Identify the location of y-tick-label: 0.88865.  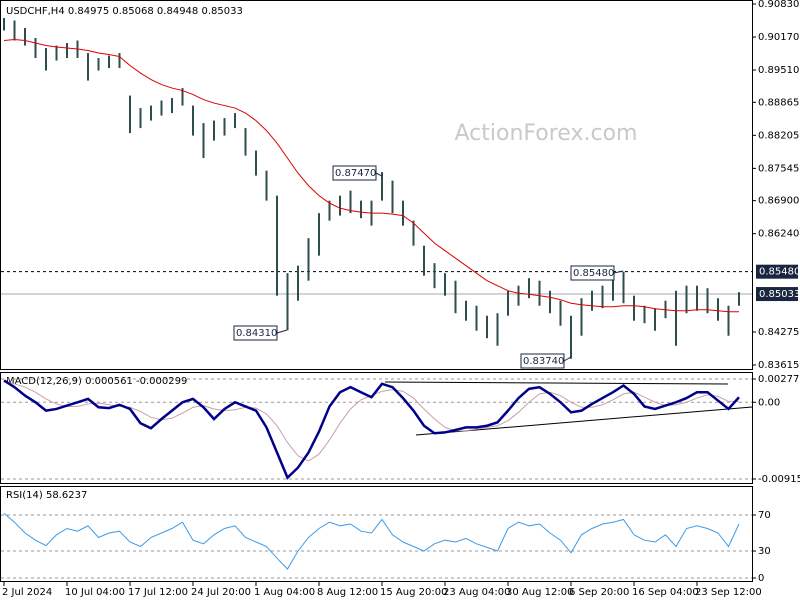
(778, 102).